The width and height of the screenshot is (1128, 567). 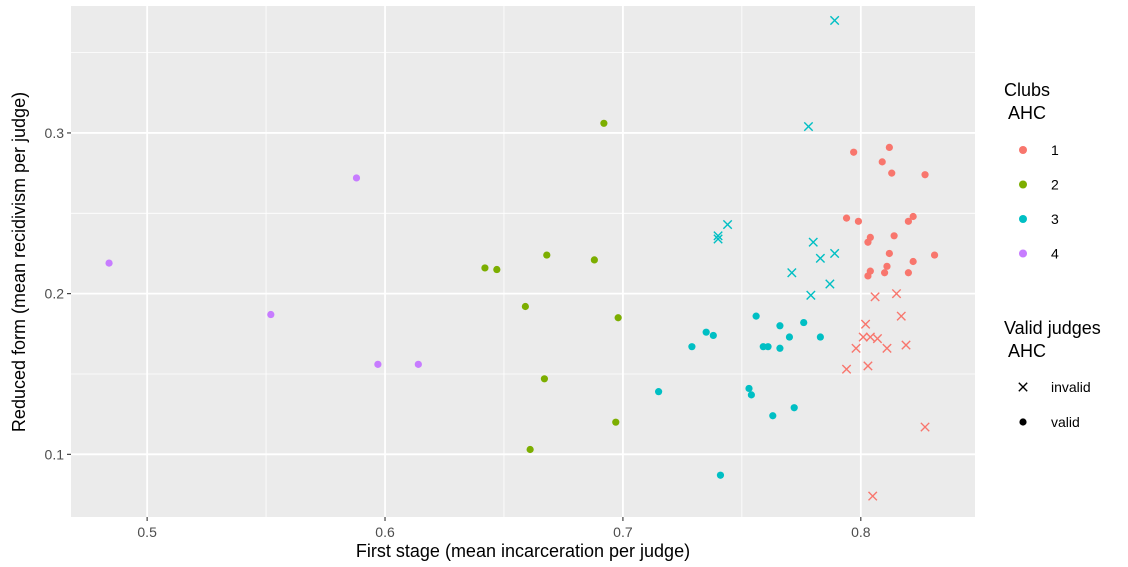 I want to click on legend-item-label: 2, so click(x=1055, y=185).